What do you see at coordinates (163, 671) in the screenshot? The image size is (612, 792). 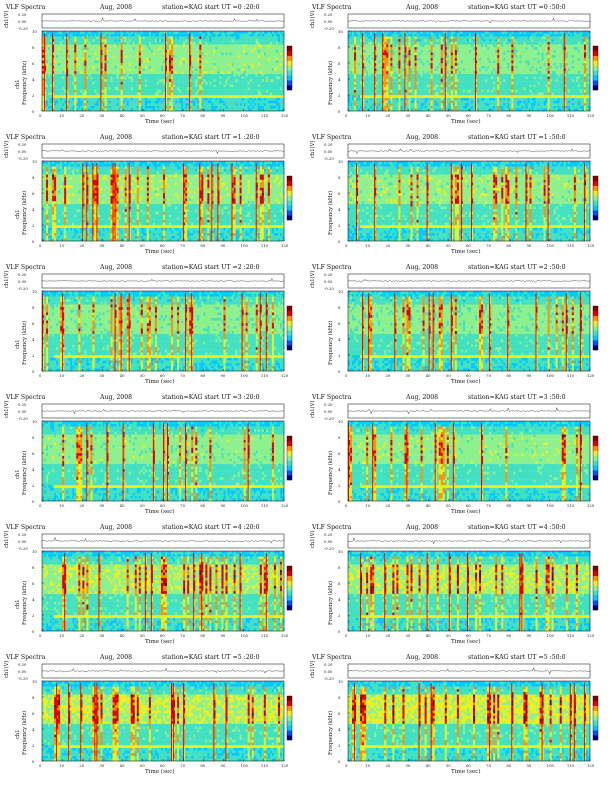 I see `ch-strip-frame` at bounding box center [163, 671].